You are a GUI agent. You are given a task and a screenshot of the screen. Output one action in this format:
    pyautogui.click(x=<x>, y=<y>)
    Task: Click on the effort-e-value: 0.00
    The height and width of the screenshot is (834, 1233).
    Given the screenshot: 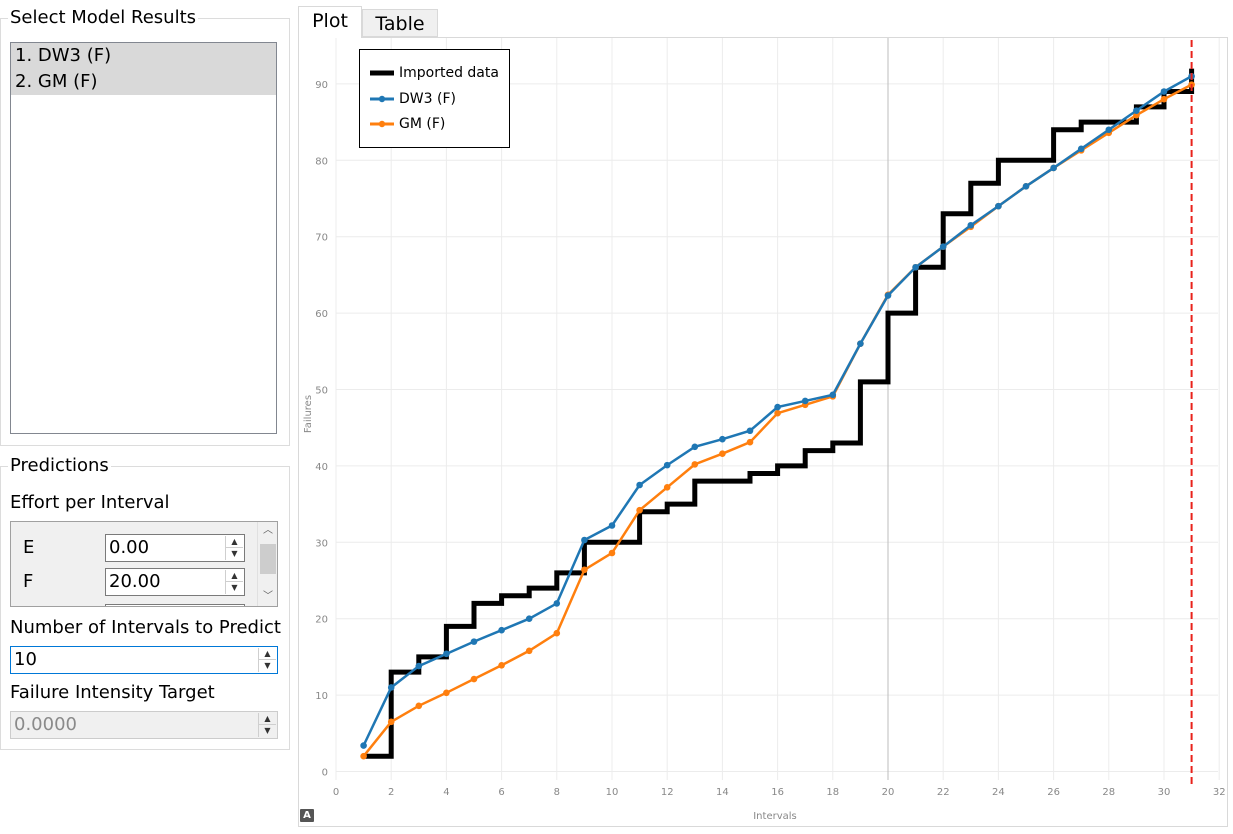 What is the action you would take?
    pyautogui.click(x=129, y=547)
    